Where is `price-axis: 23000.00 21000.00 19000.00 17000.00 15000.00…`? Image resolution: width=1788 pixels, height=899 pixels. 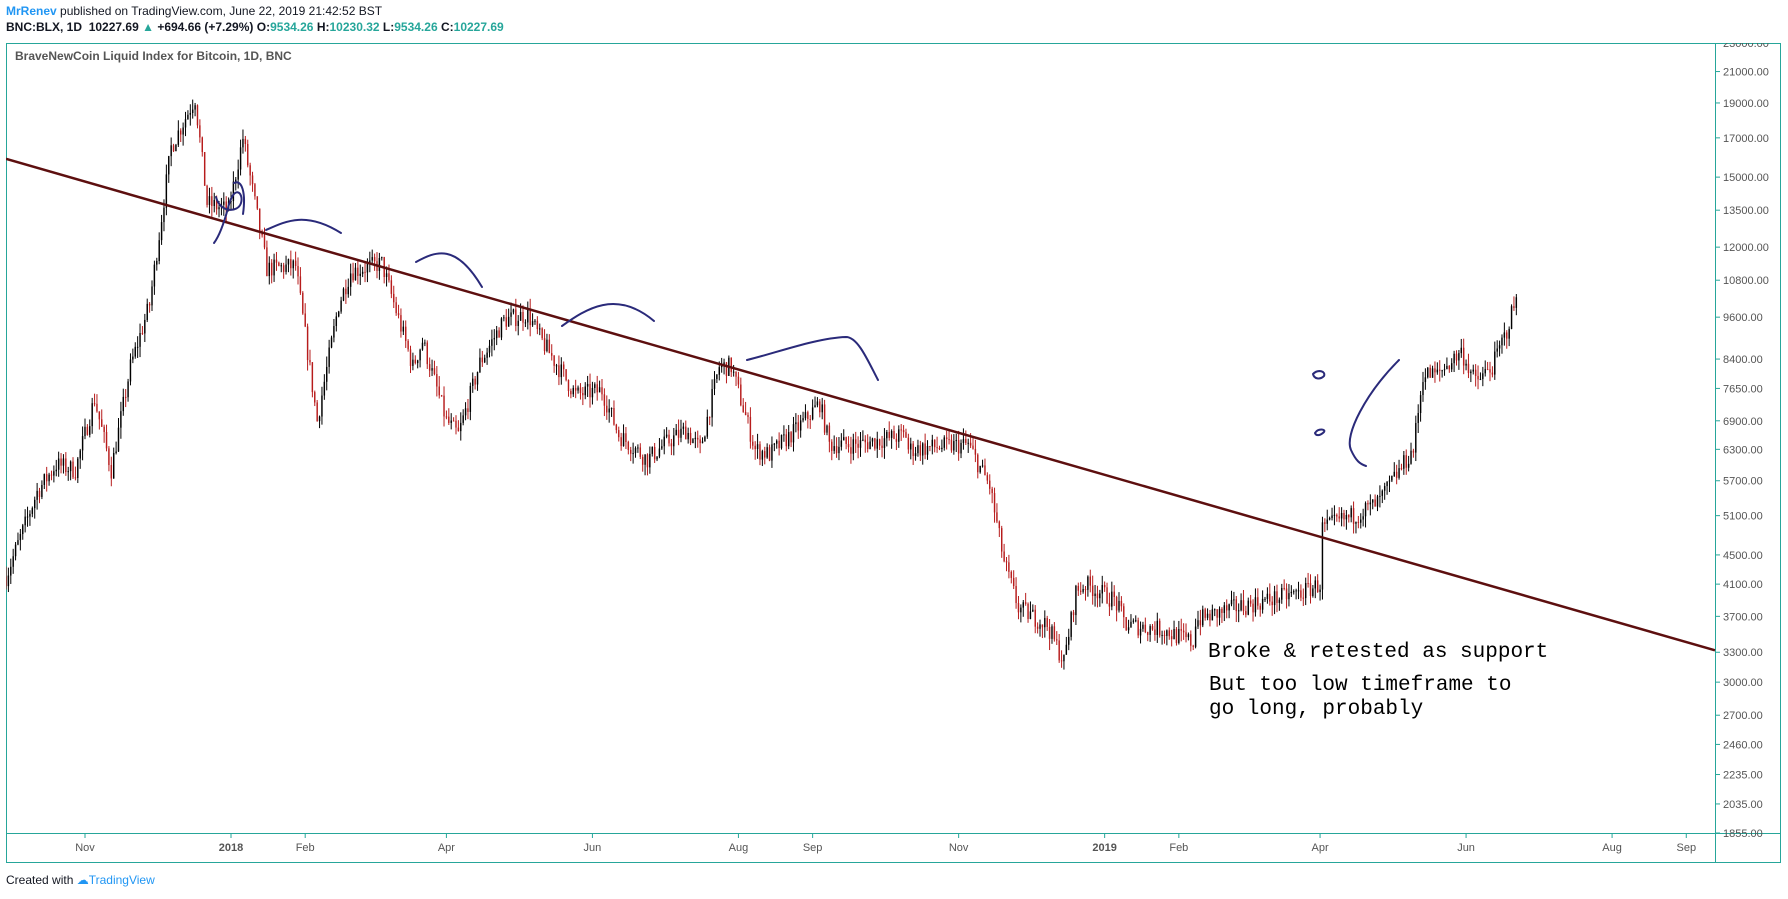 price-axis: 23000.00 21000.00 19000.00 17000.00 15000.00… is located at coordinates (1742, 439).